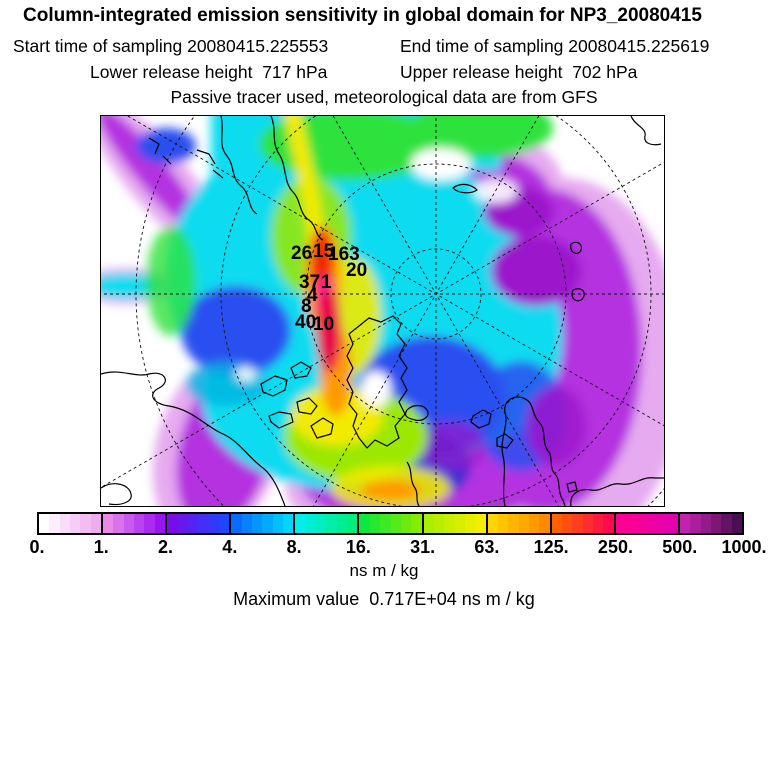 The width and height of the screenshot is (768, 768). What do you see at coordinates (356, 270) in the screenshot?
I see `station-marker-label: 20` at bounding box center [356, 270].